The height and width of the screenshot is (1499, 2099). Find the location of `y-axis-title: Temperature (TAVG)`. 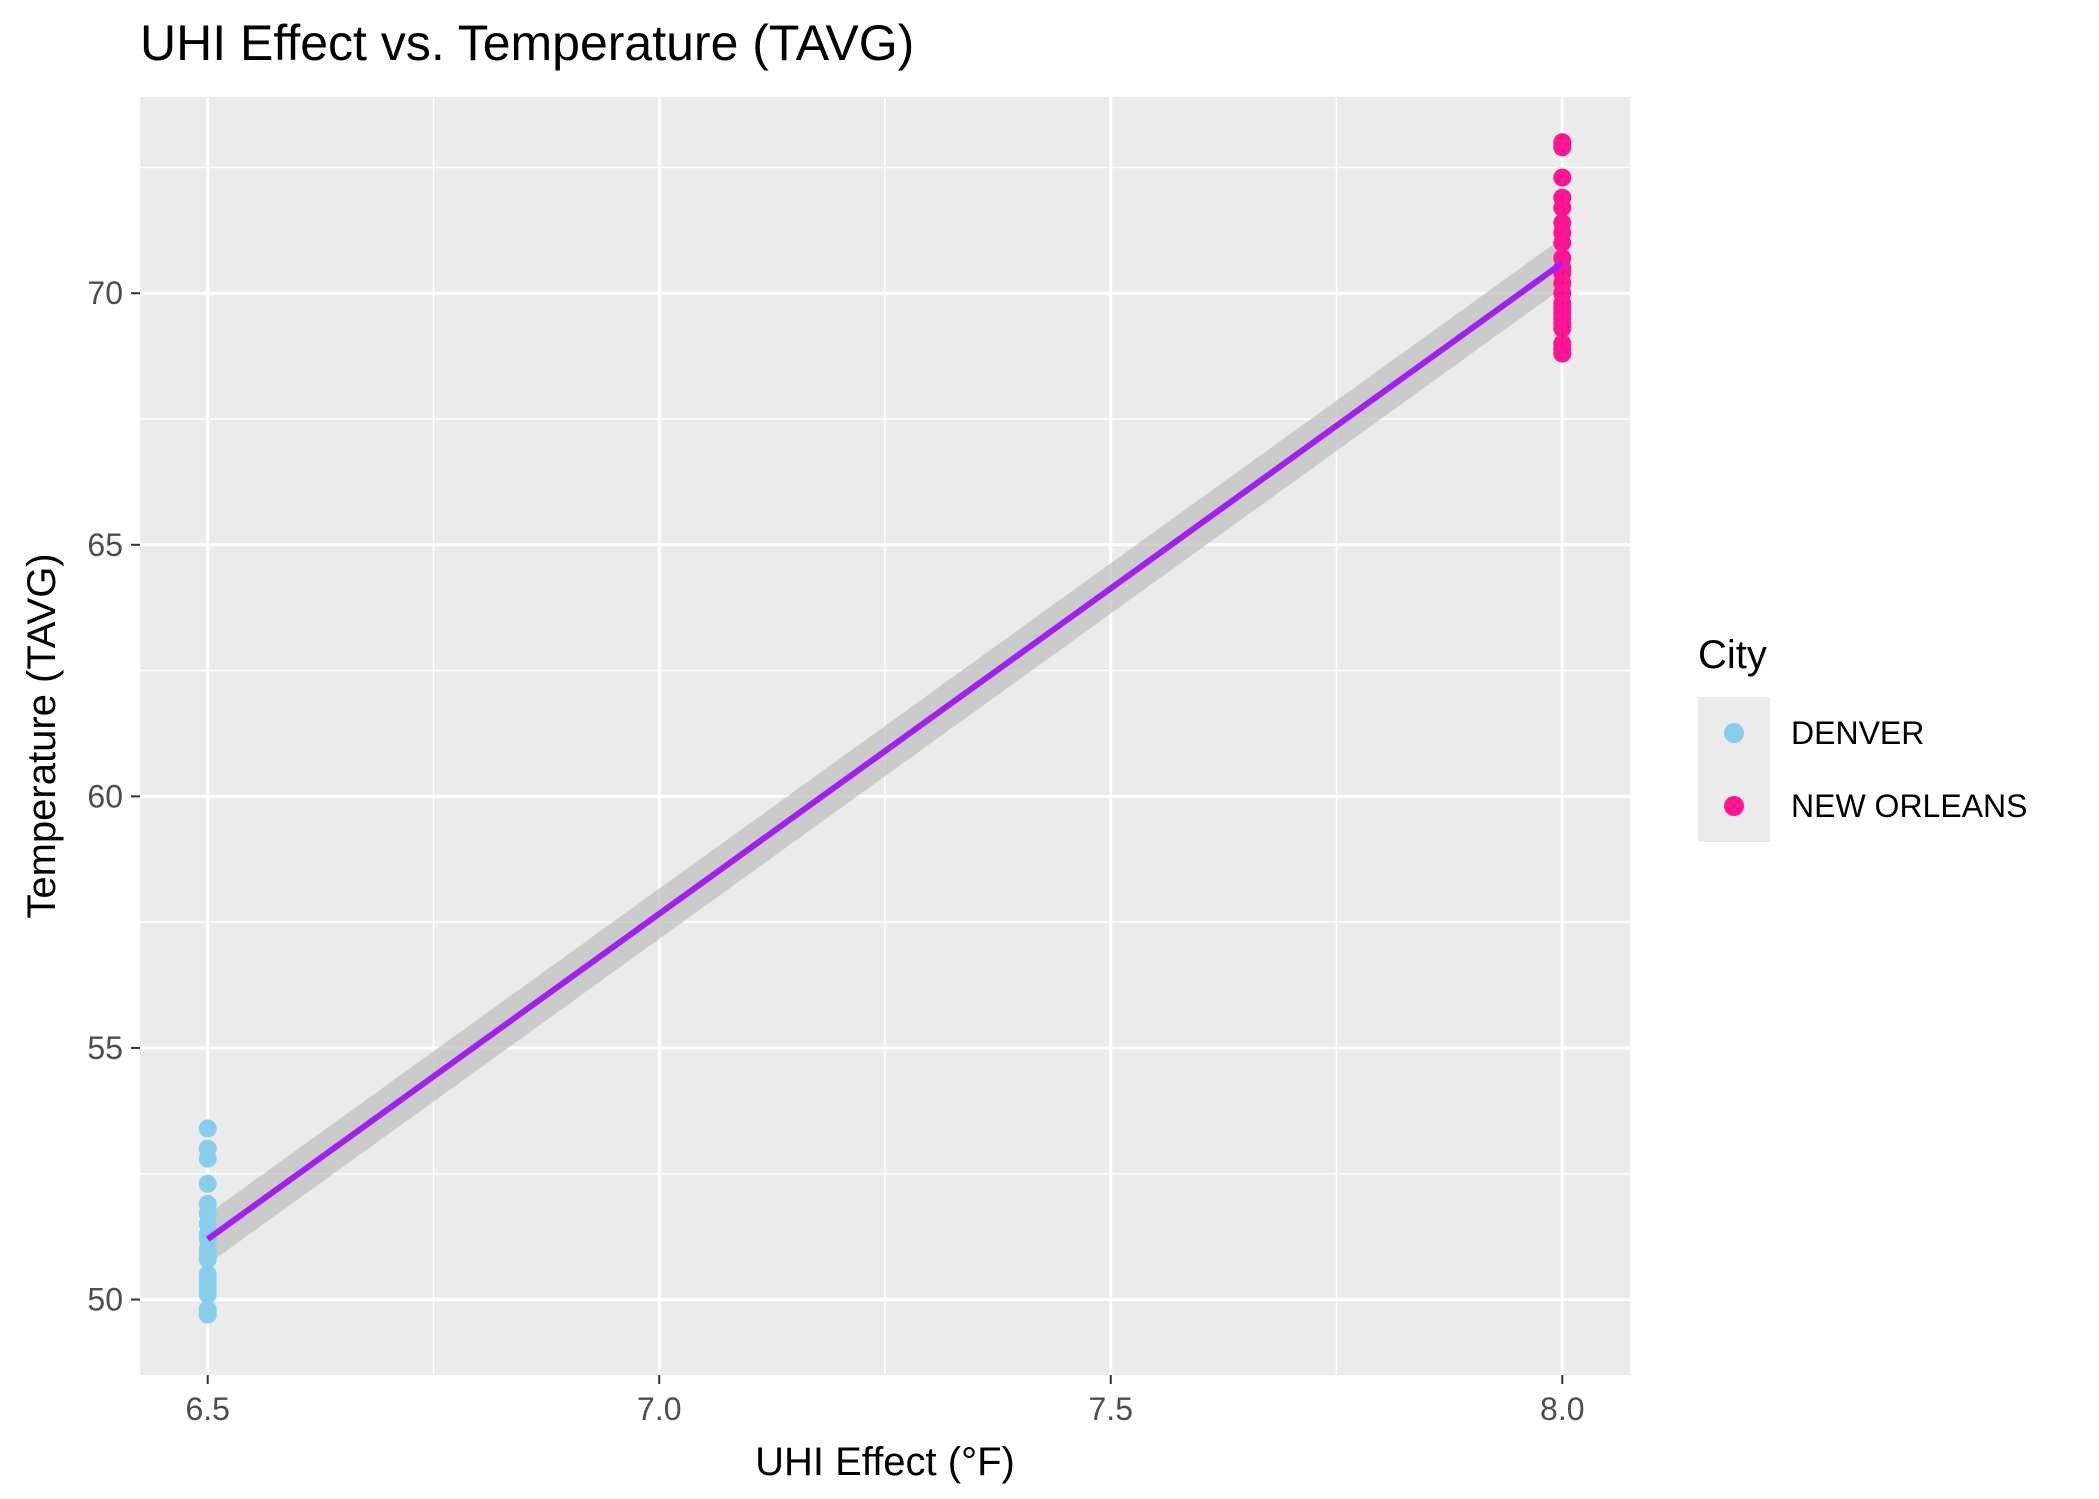

y-axis-title: Temperature (TAVG) is located at coordinates (42, 735).